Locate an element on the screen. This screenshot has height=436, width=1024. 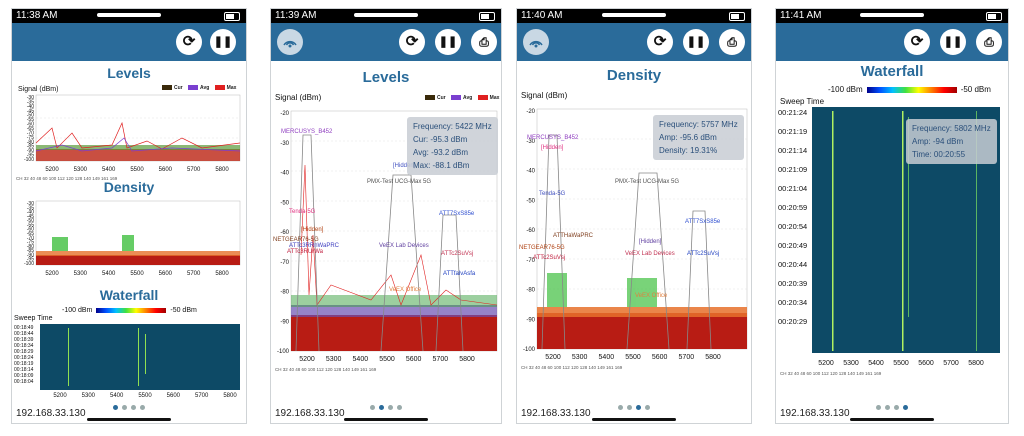
x-tick-label: 5500 is located at coordinates (145, 396).